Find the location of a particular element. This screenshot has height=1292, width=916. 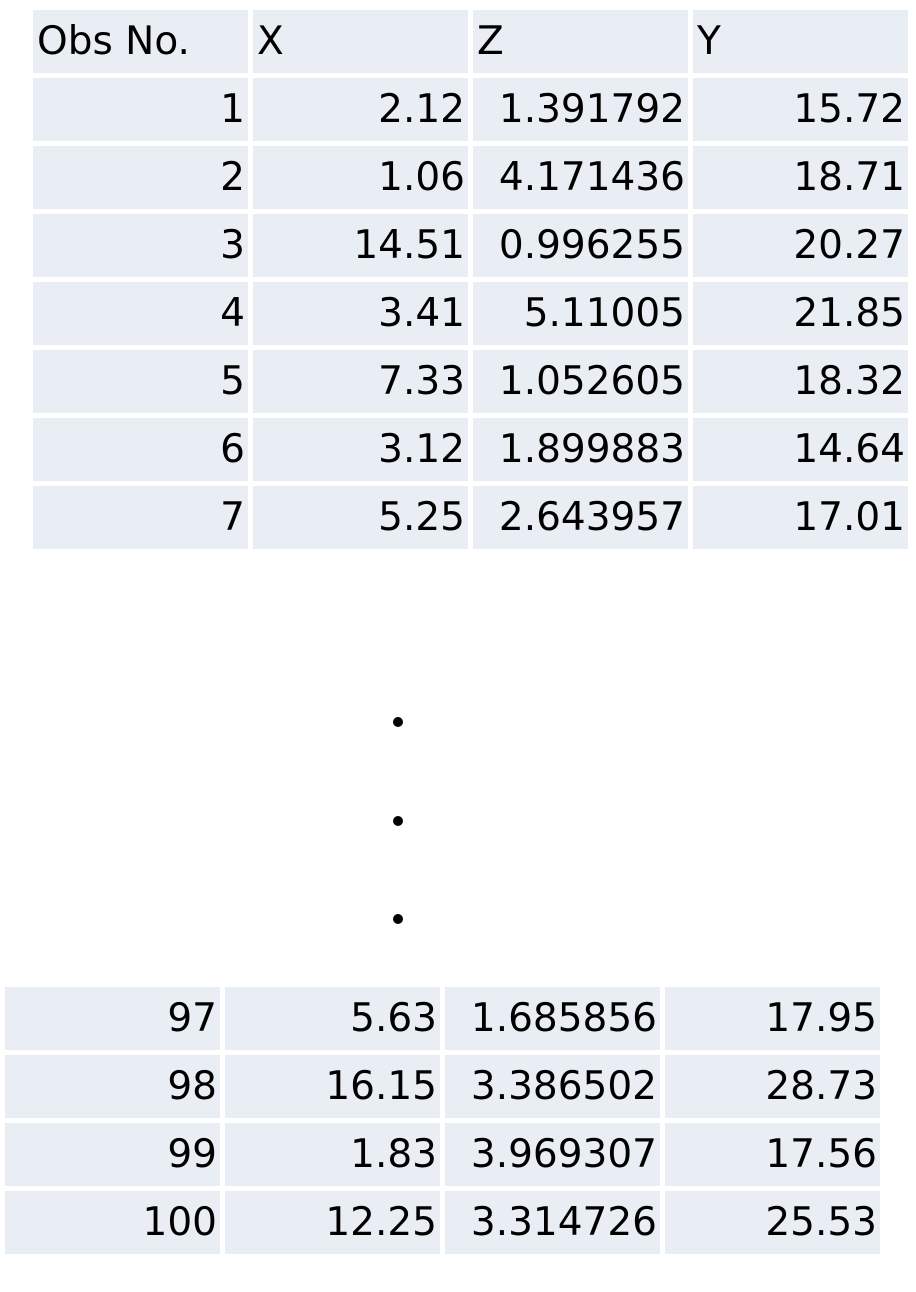

cell-z: 1.685856 is located at coordinates (552, 1018).